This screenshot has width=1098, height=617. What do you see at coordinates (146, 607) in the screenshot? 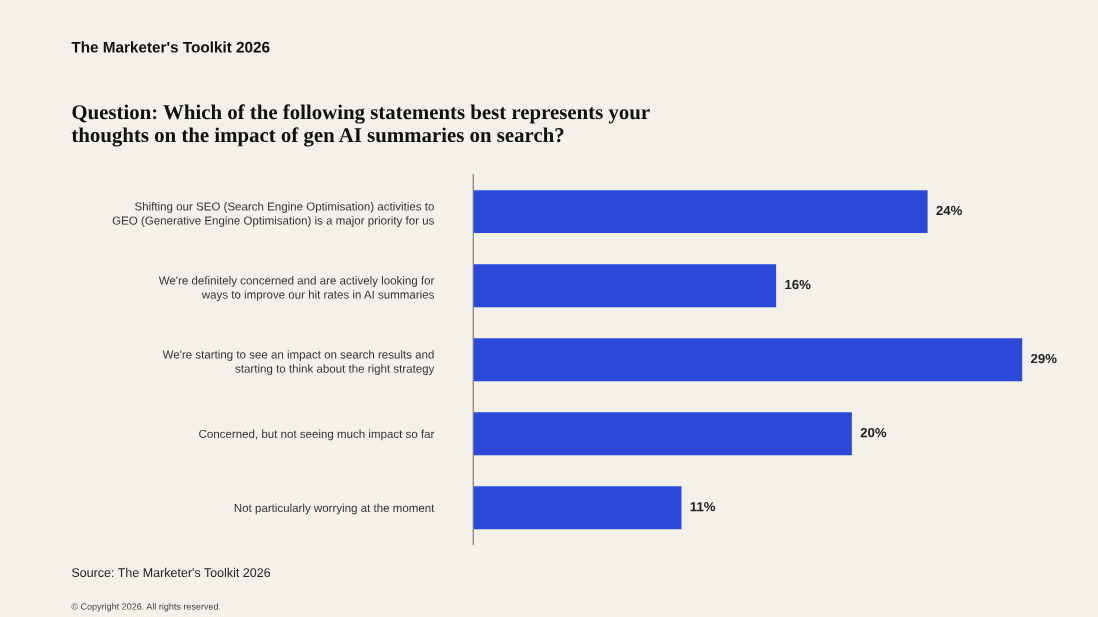
I see `text: © Copyright 2026. All rights reserved.` at bounding box center [146, 607].